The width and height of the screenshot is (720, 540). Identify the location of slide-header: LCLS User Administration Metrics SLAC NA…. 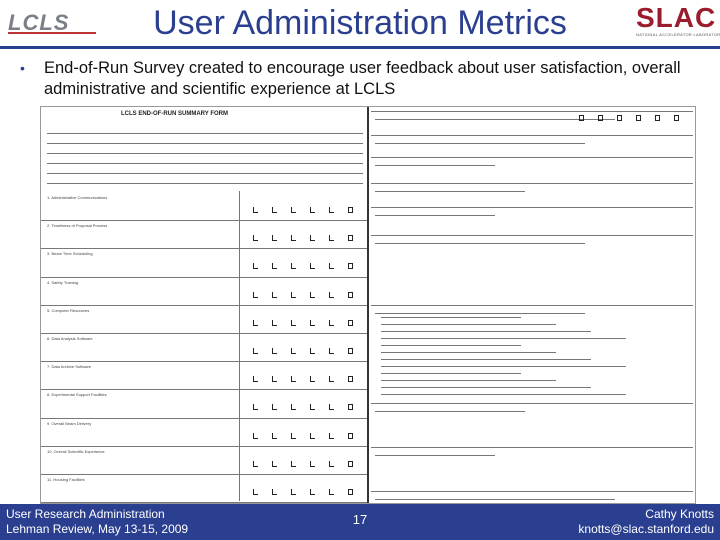
(360, 23).